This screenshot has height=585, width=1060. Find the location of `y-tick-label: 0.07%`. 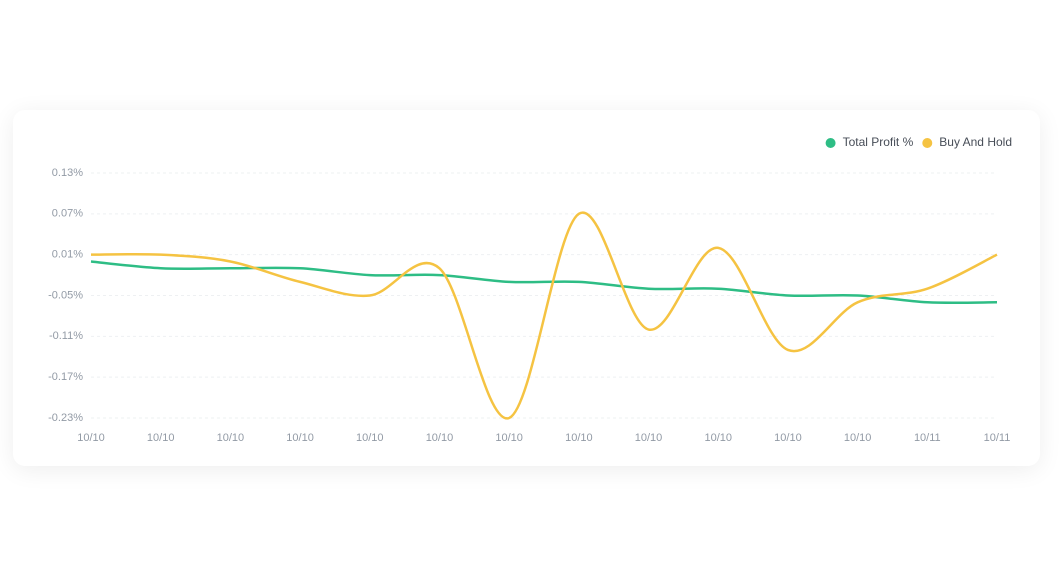

y-tick-label: 0.07% is located at coordinates (67, 214).